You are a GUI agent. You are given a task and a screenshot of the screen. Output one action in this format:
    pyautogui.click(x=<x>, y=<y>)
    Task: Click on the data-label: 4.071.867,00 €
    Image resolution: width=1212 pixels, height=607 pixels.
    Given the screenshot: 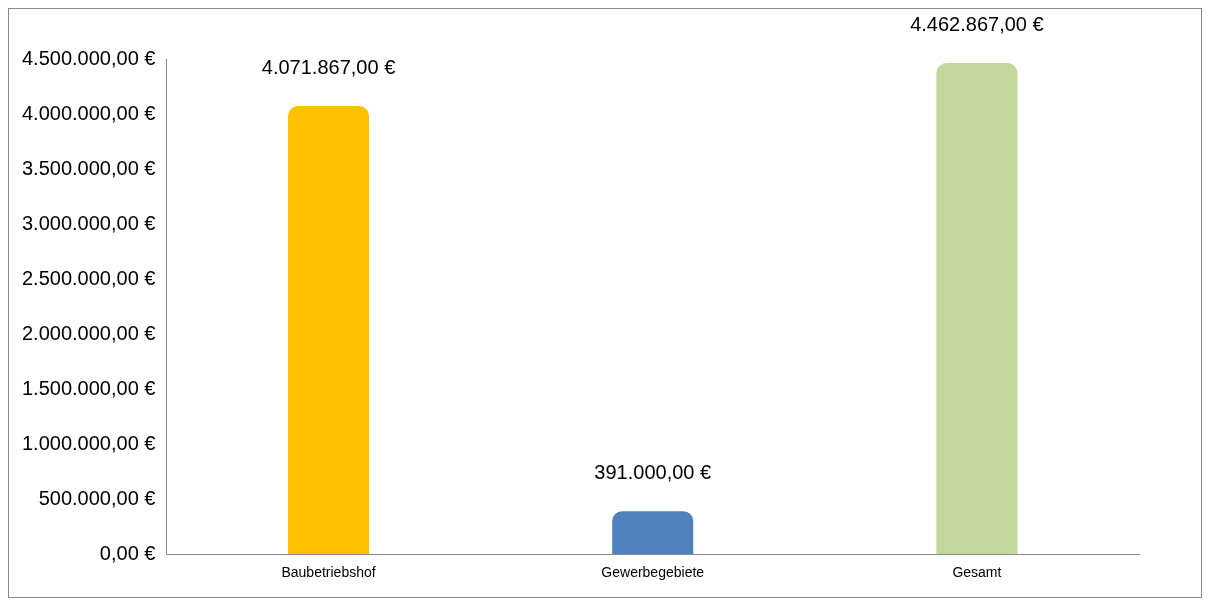 What is the action you would take?
    pyautogui.click(x=328, y=66)
    